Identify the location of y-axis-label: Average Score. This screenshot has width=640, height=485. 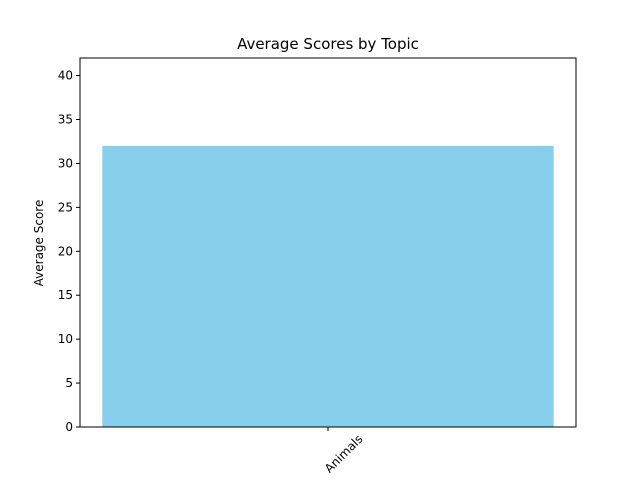
(39, 243).